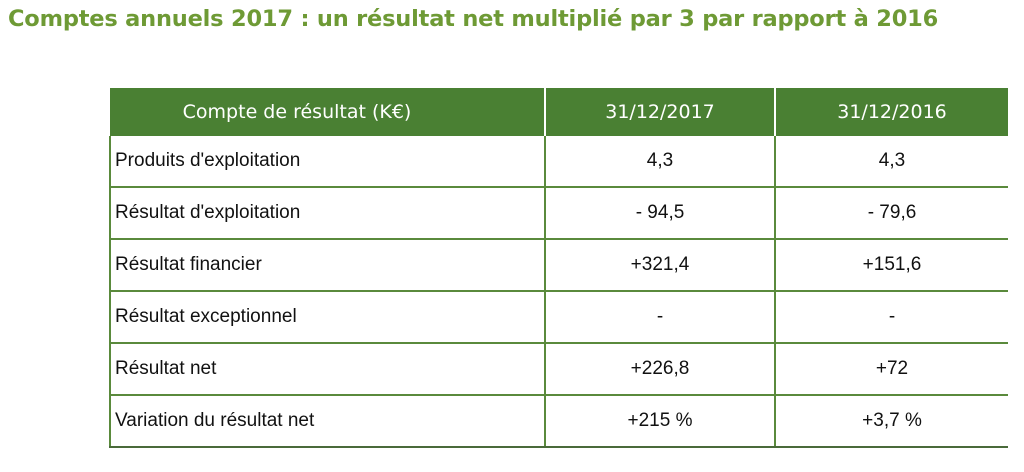 This screenshot has height=472, width=1024. What do you see at coordinates (891, 317) in the screenshot?
I see `value-2016: -` at bounding box center [891, 317].